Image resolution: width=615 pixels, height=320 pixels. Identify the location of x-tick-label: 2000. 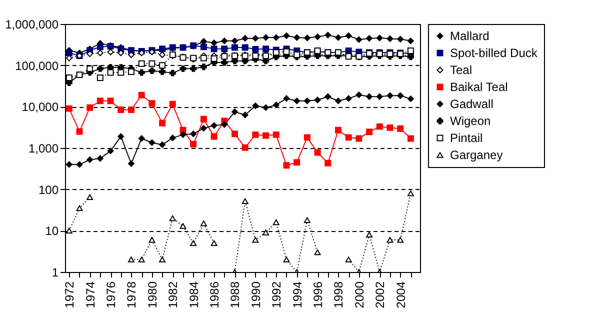
(359, 294).